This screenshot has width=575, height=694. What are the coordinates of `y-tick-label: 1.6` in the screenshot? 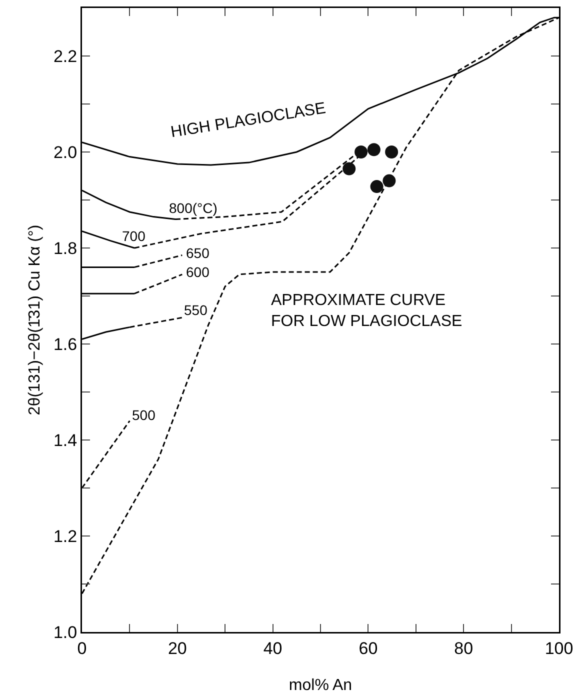 It's located at (65, 344).